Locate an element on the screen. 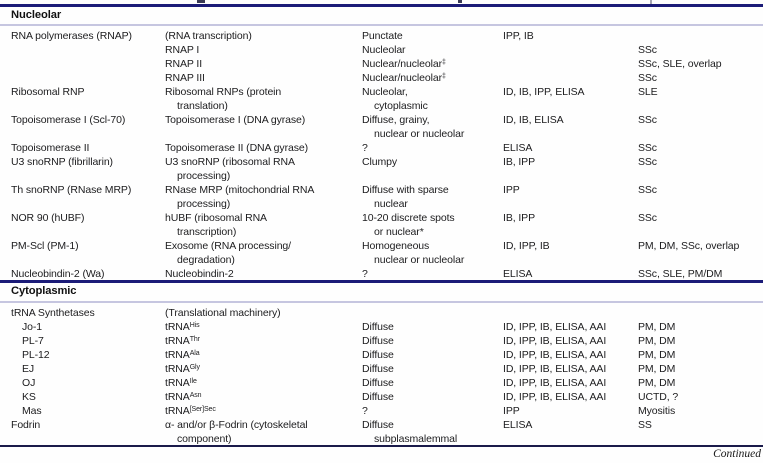 The image size is (763, 463). cell-line: IPP, IB is located at coordinates (518, 36).